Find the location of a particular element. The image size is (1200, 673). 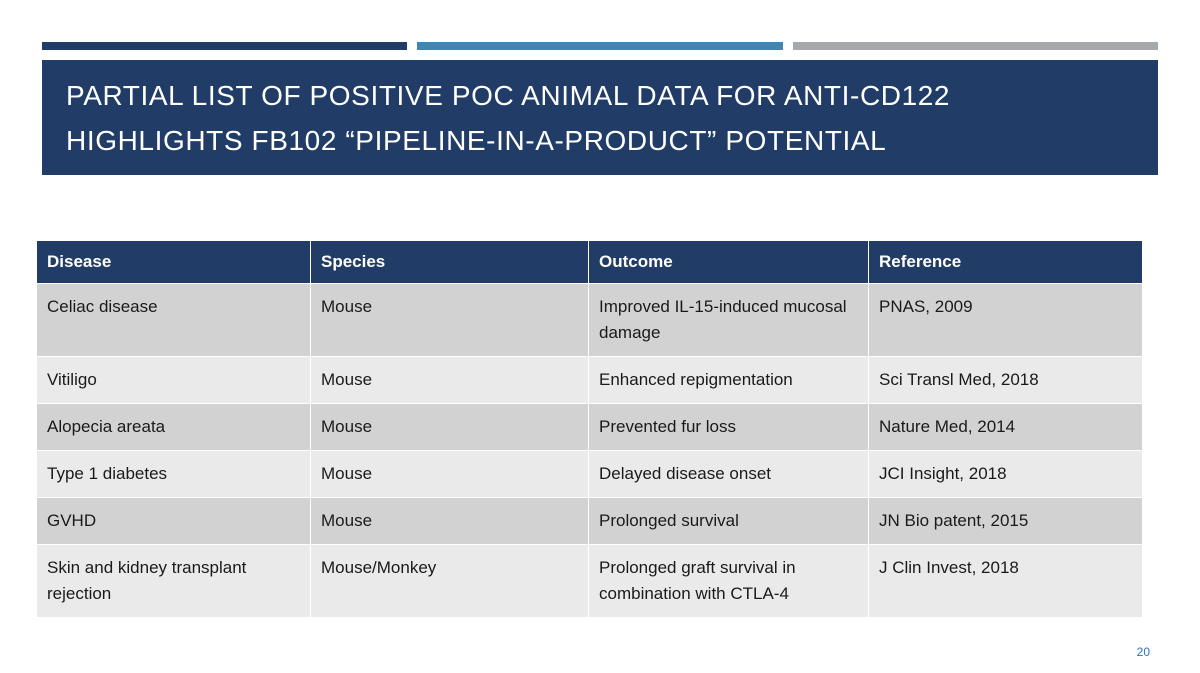

cell-outcome: Prolonged survival is located at coordinates (728, 521).